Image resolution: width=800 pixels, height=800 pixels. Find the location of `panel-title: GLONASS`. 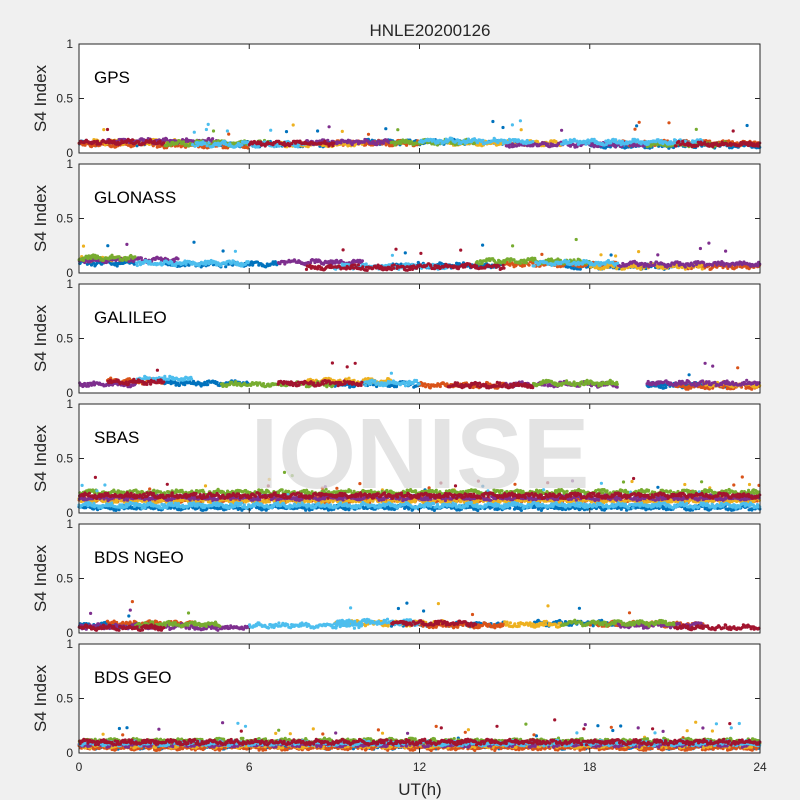

panel-title: GLONASS is located at coordinates (135, 197).